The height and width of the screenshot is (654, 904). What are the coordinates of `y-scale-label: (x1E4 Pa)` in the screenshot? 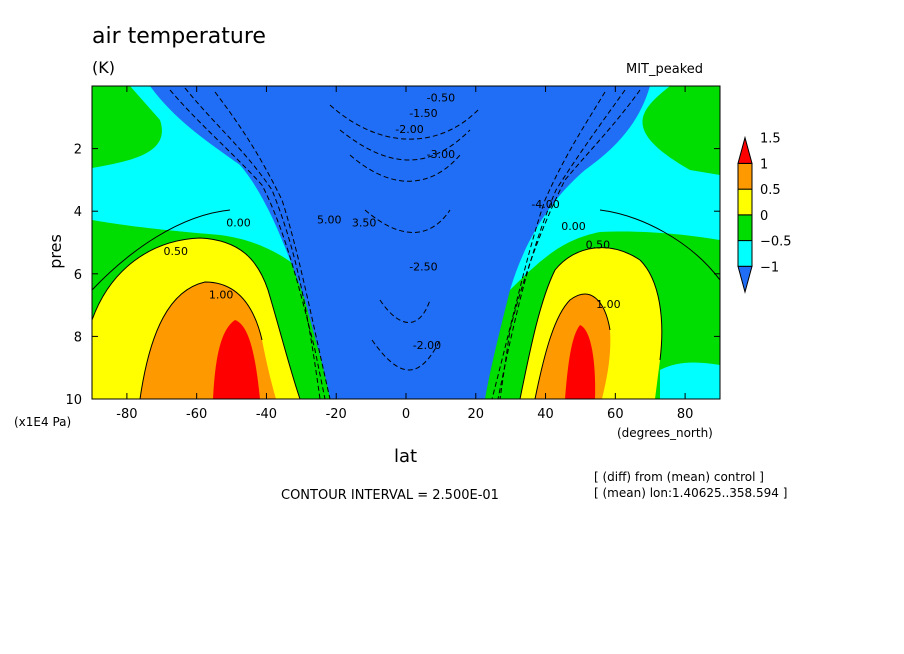 It's located at (43, 422).